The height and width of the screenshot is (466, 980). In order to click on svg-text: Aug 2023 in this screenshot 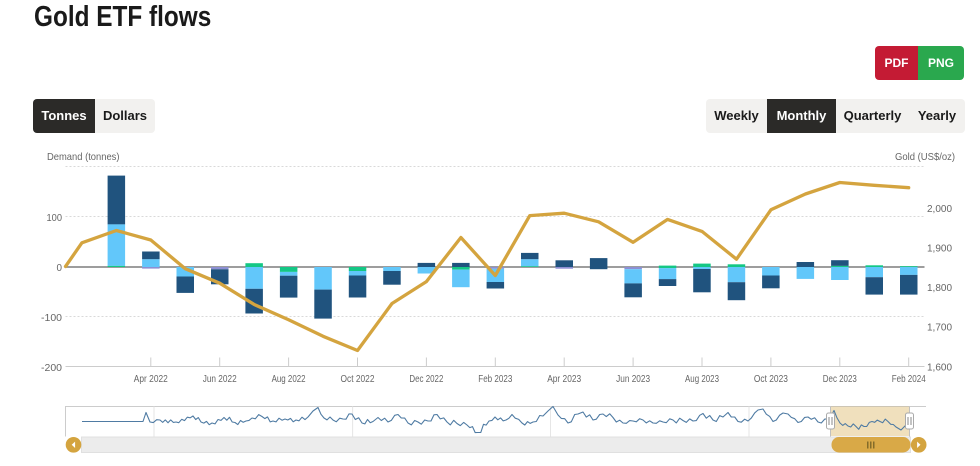, I will do `click(702, 379)`.